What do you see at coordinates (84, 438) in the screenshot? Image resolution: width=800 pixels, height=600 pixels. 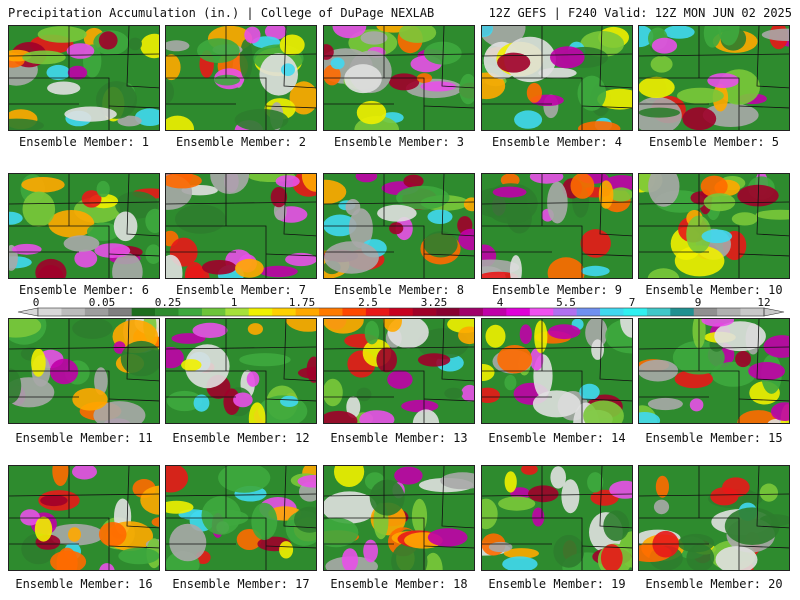 I see `ensemble-member-label: Ensemble Member: 11` at bounding box center [84, 438].